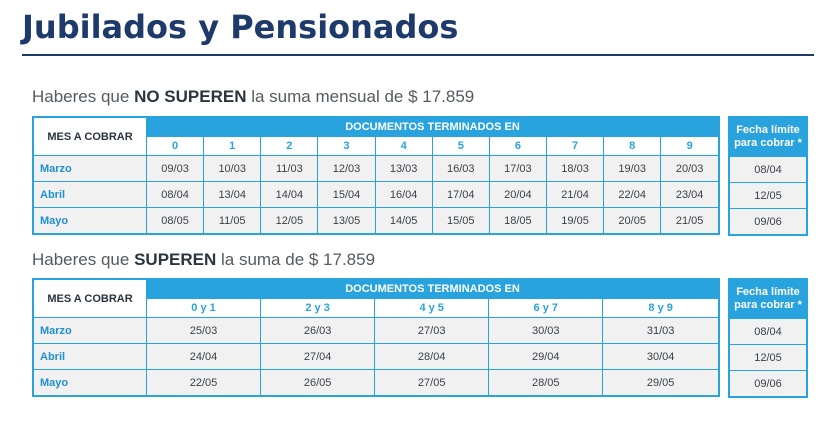  I want to click on date-cell: 30/04, so click(661, 356).